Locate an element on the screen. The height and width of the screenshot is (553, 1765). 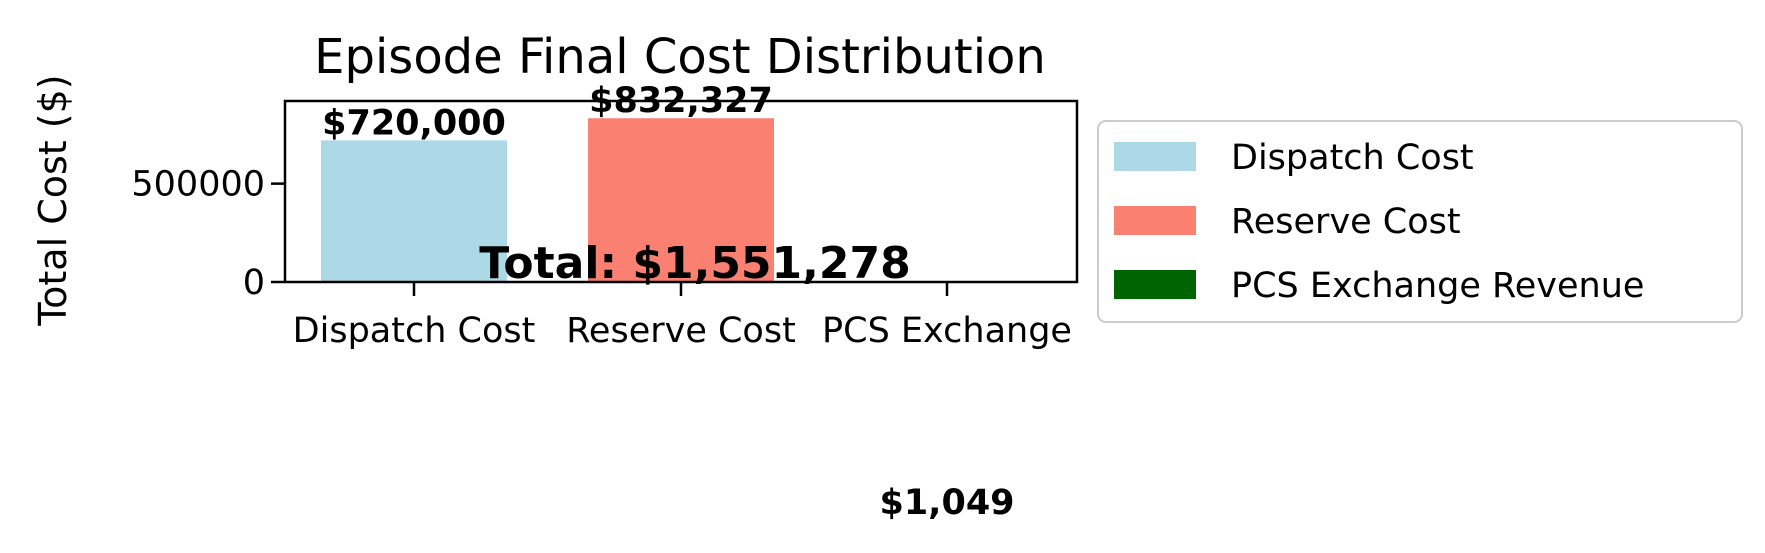
x-tick-label-2: PCS Exchange is located at coordinates (947, 331).